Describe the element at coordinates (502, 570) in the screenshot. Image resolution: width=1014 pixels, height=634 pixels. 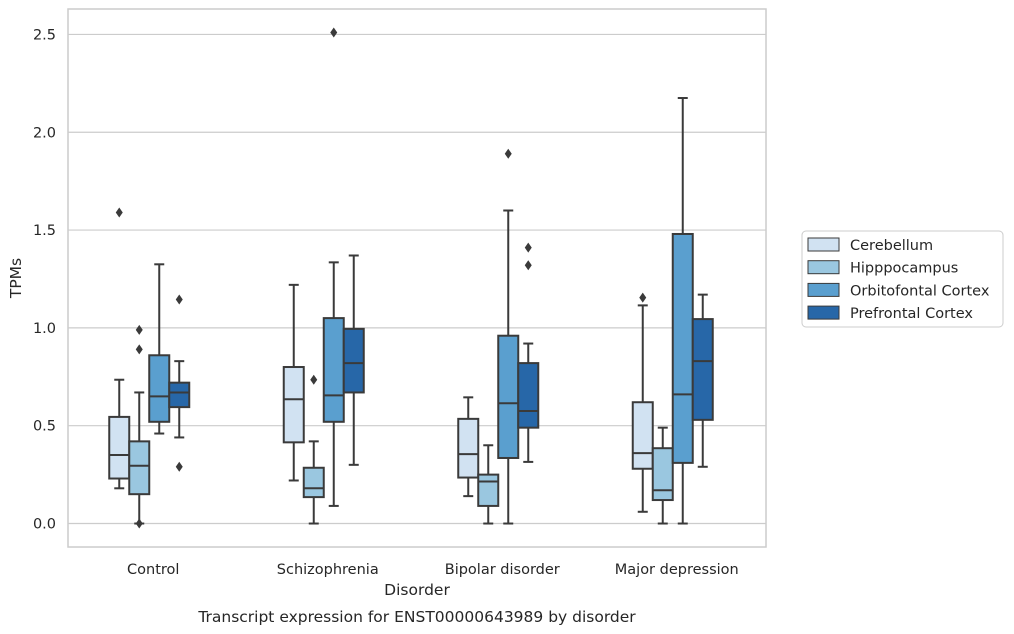
I see `x-tick-label: Bipolar disorder` at that location.